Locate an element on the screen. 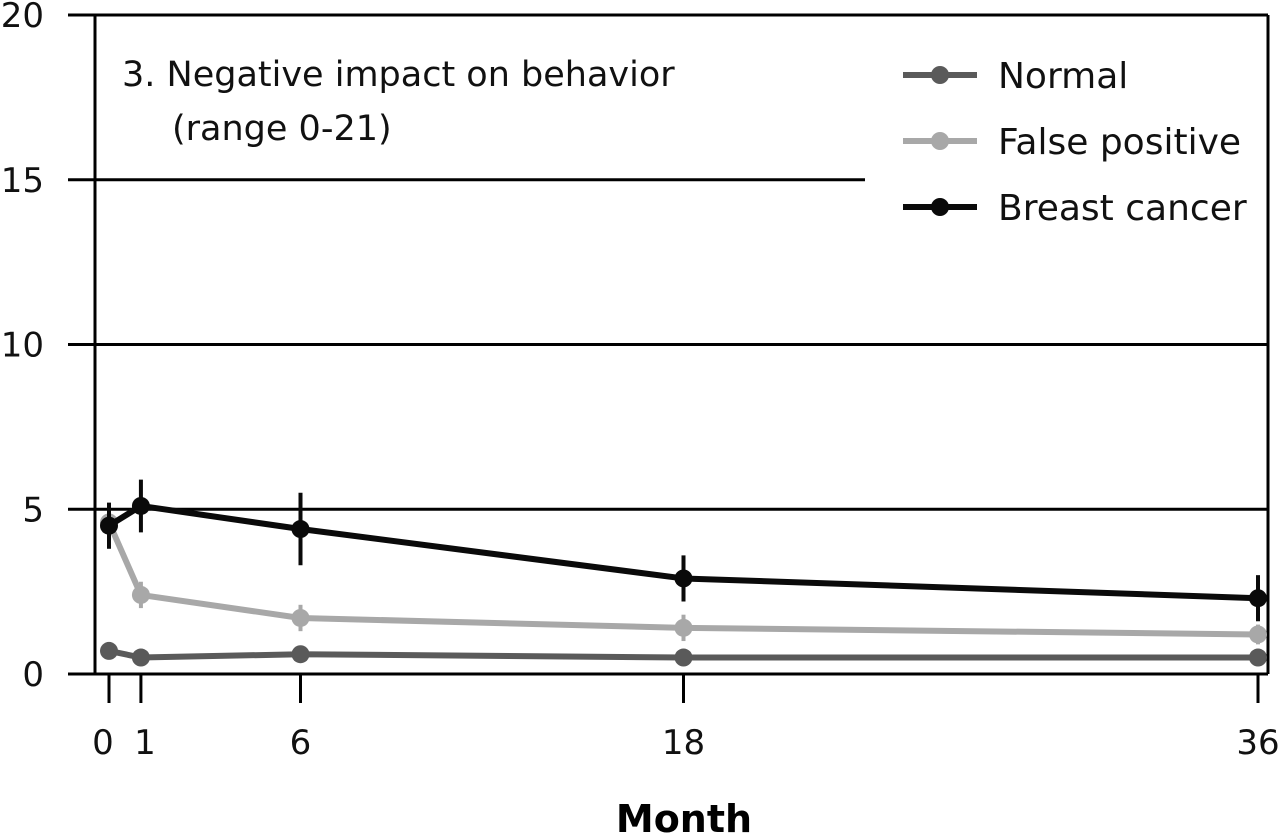 This screenshot has width=1280, height=838. y-tick-label-15: 15 is located at coordinates (22, 181).